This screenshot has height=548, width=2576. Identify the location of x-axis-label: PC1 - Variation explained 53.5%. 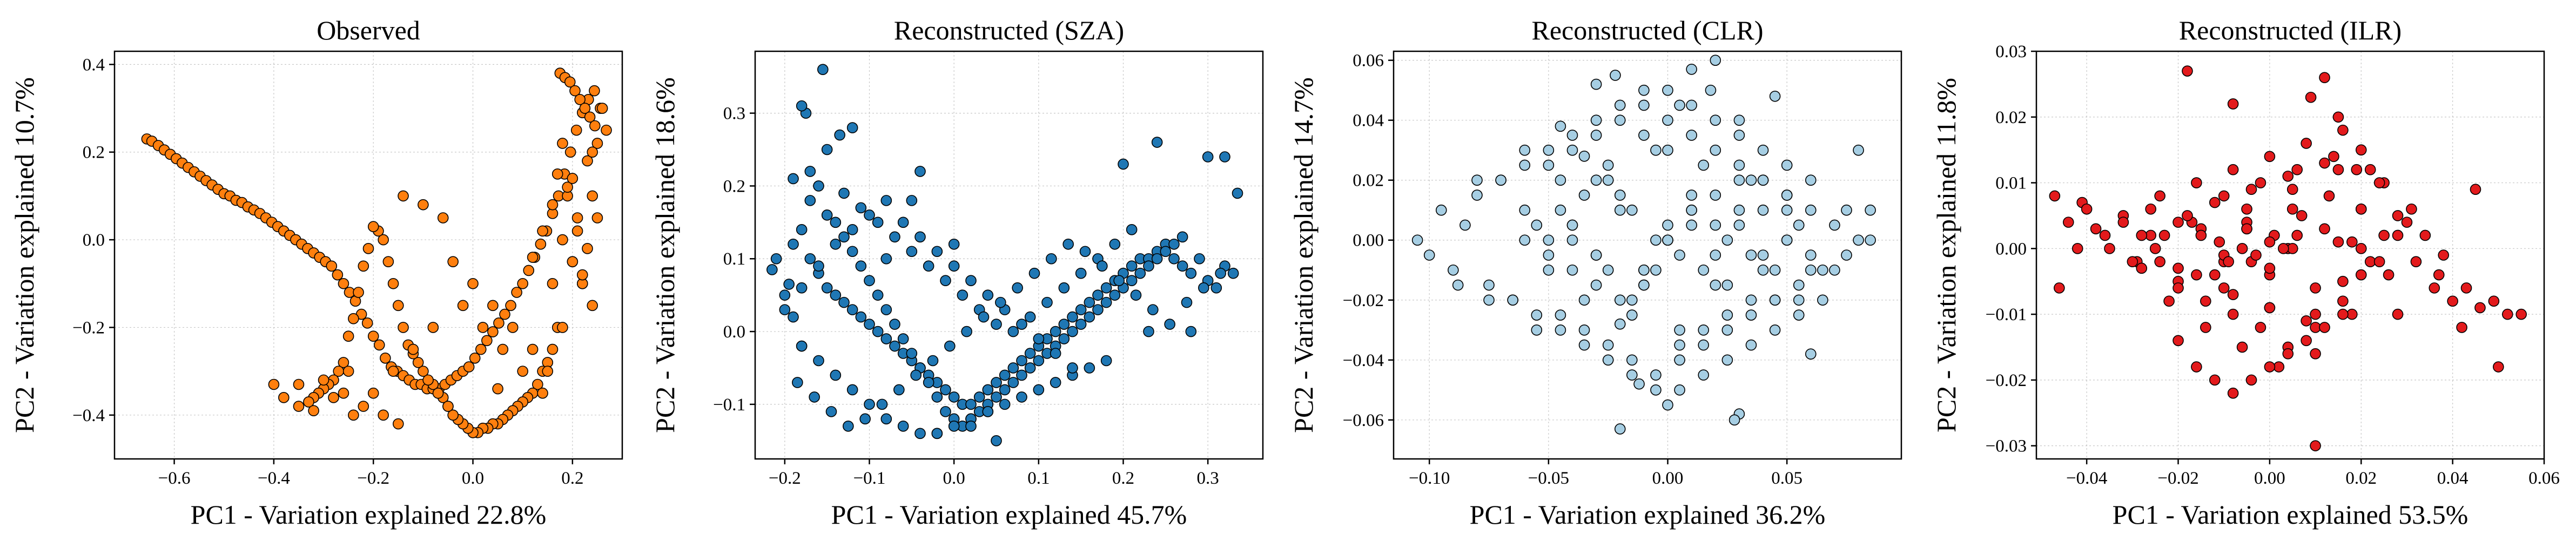
(2291, 514).